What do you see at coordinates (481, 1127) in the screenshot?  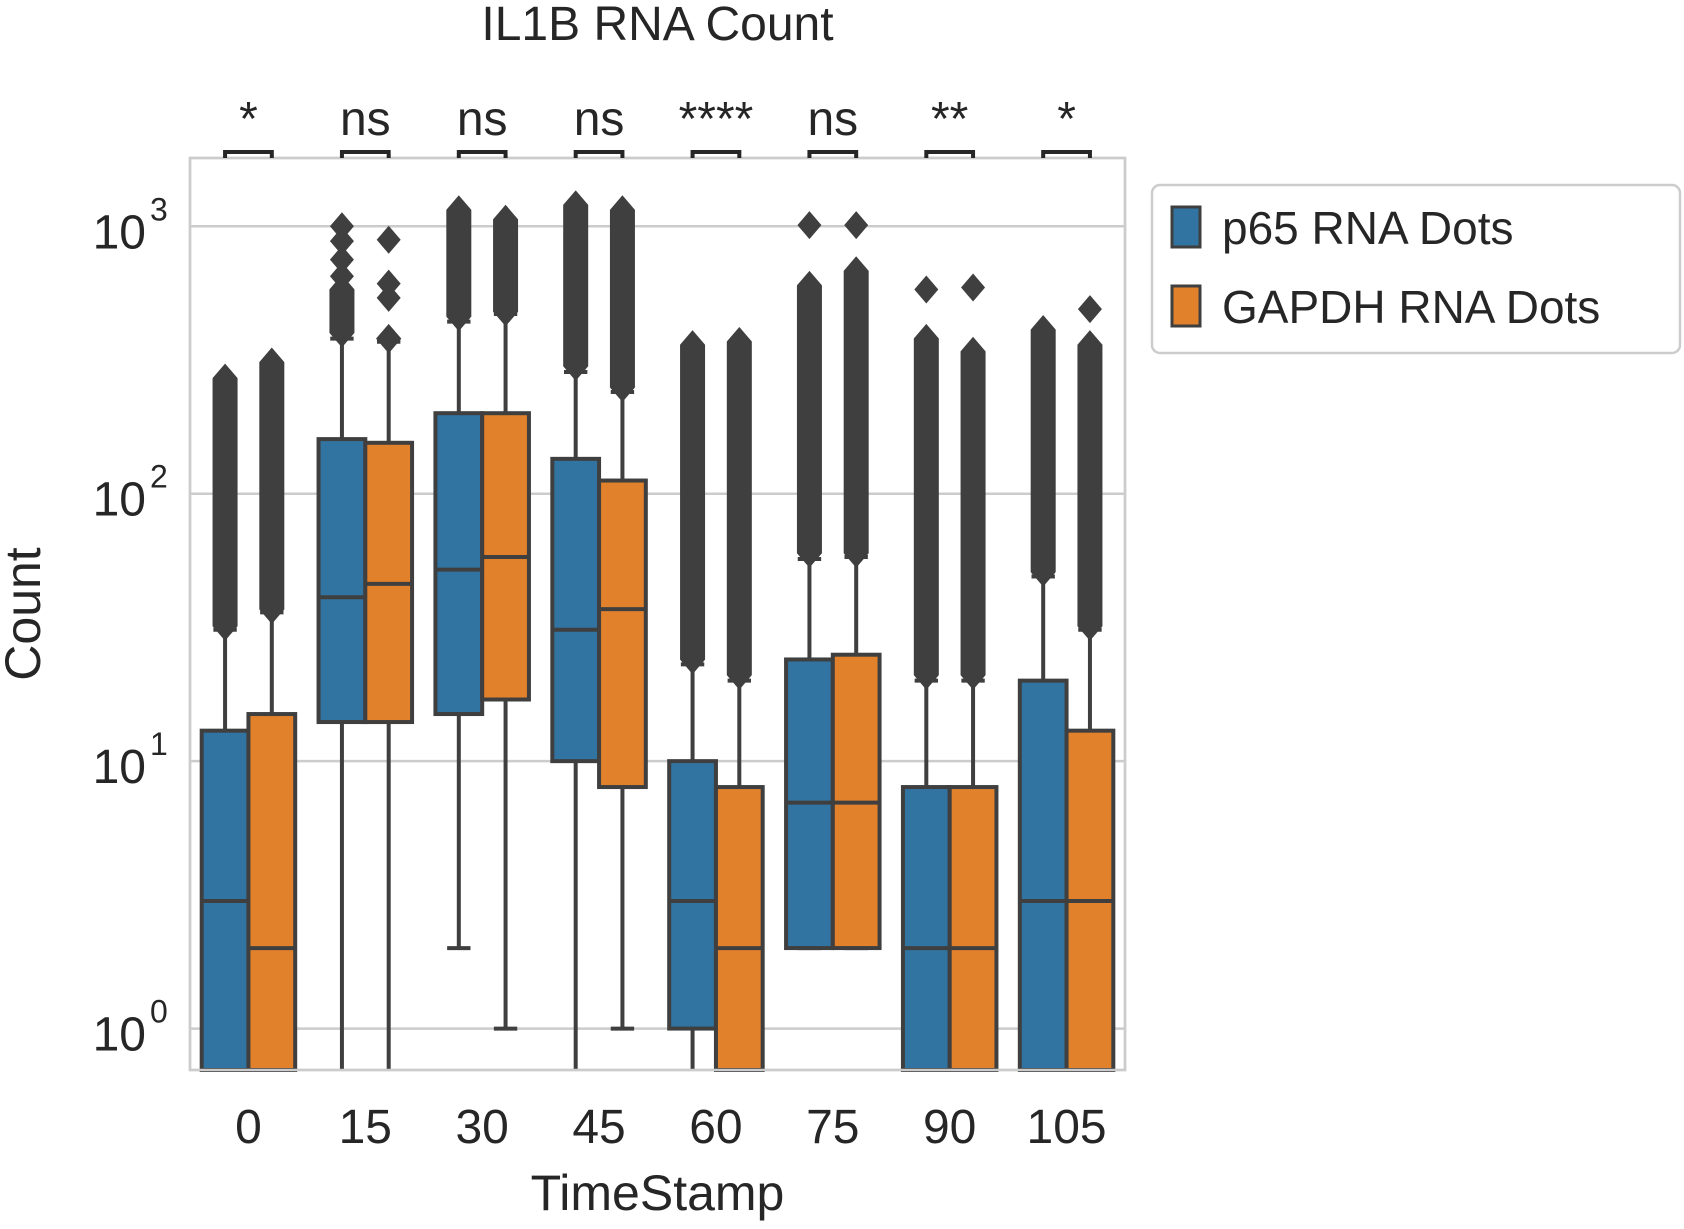 I see `x-tick-label: 30` at bounding box center [481, 1127].